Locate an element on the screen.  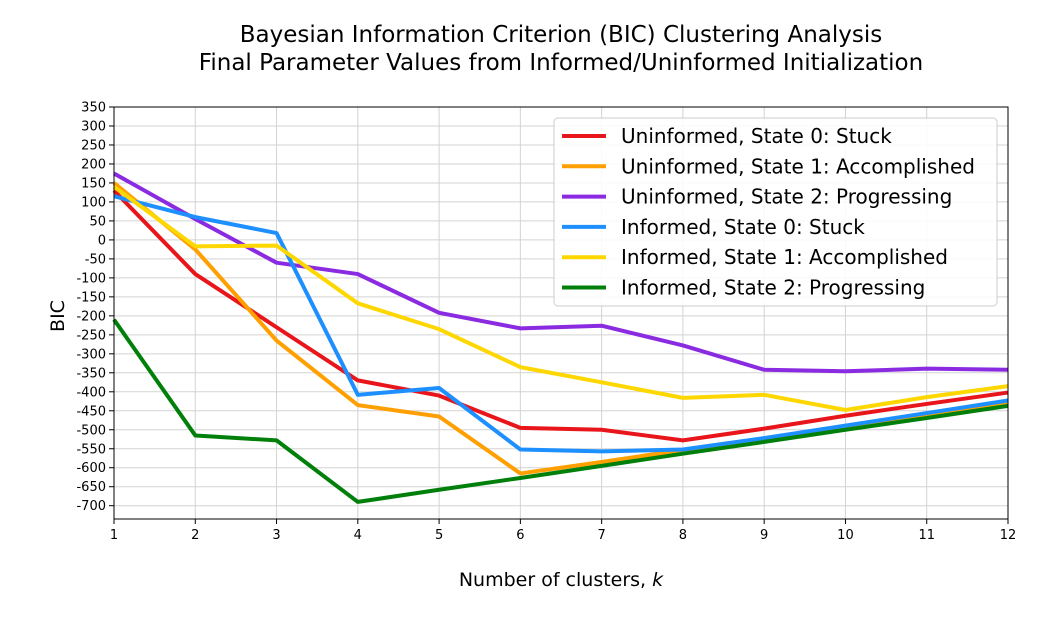
y-tick-label: 100 is located at coordinates (93, 202).